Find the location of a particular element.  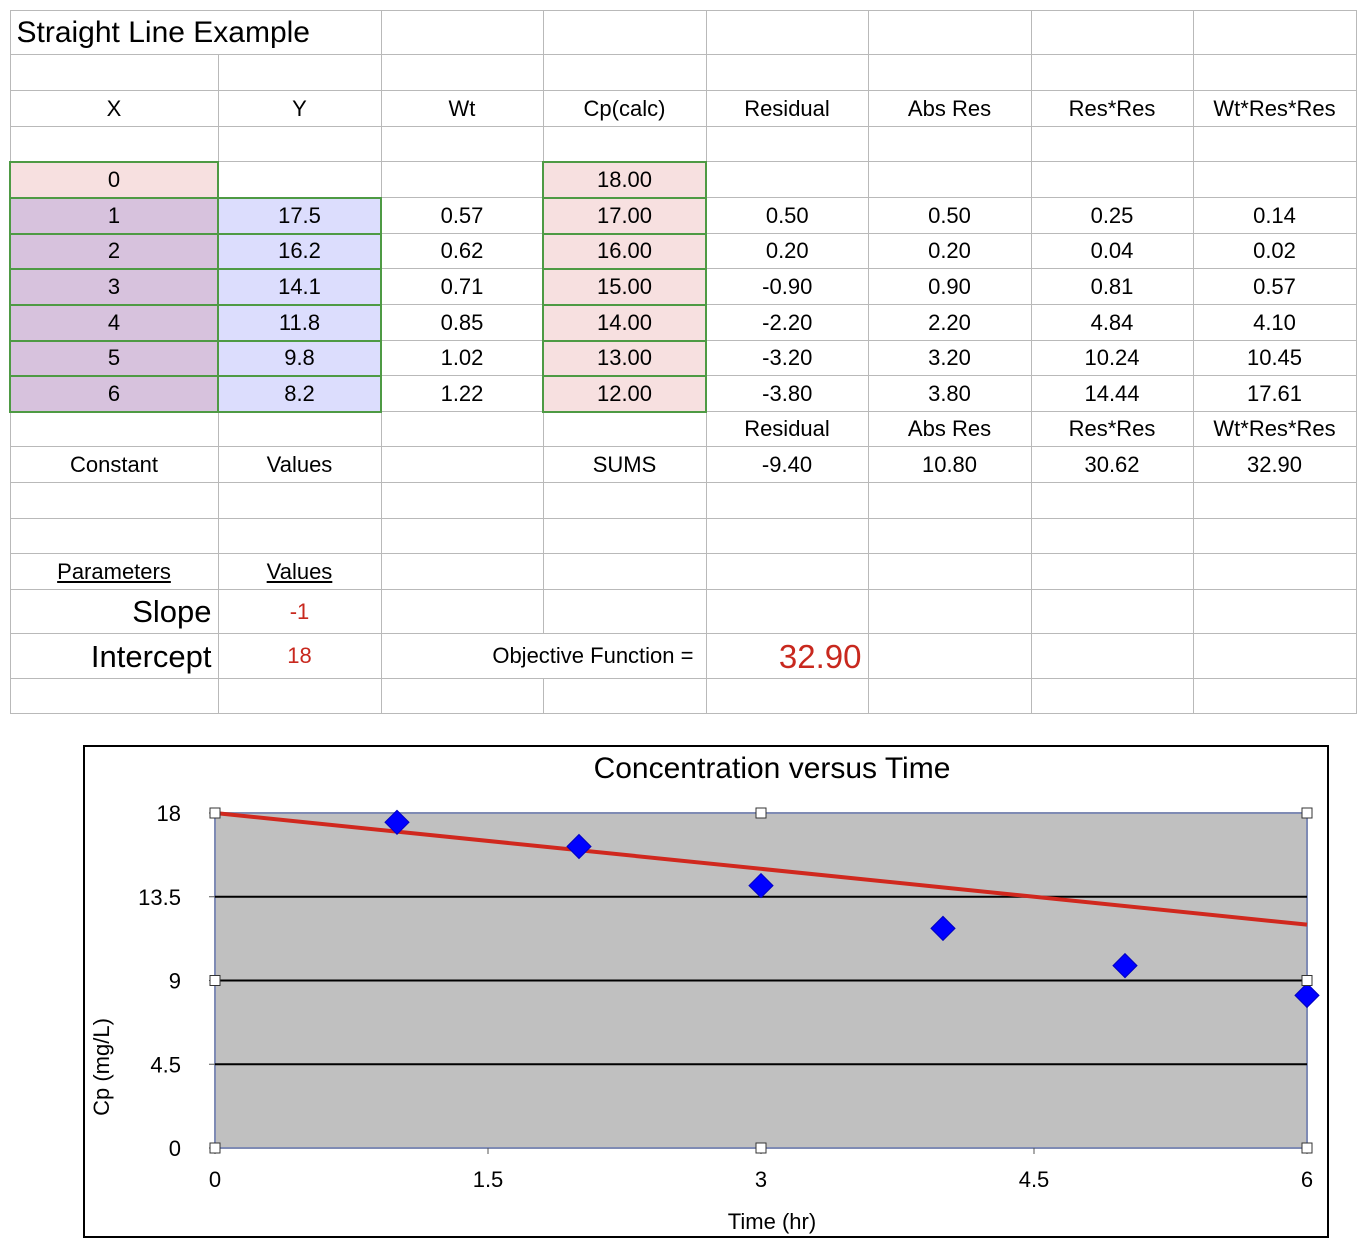

cp-calc-cell: 16.00 is located at coordinates (624, 251).